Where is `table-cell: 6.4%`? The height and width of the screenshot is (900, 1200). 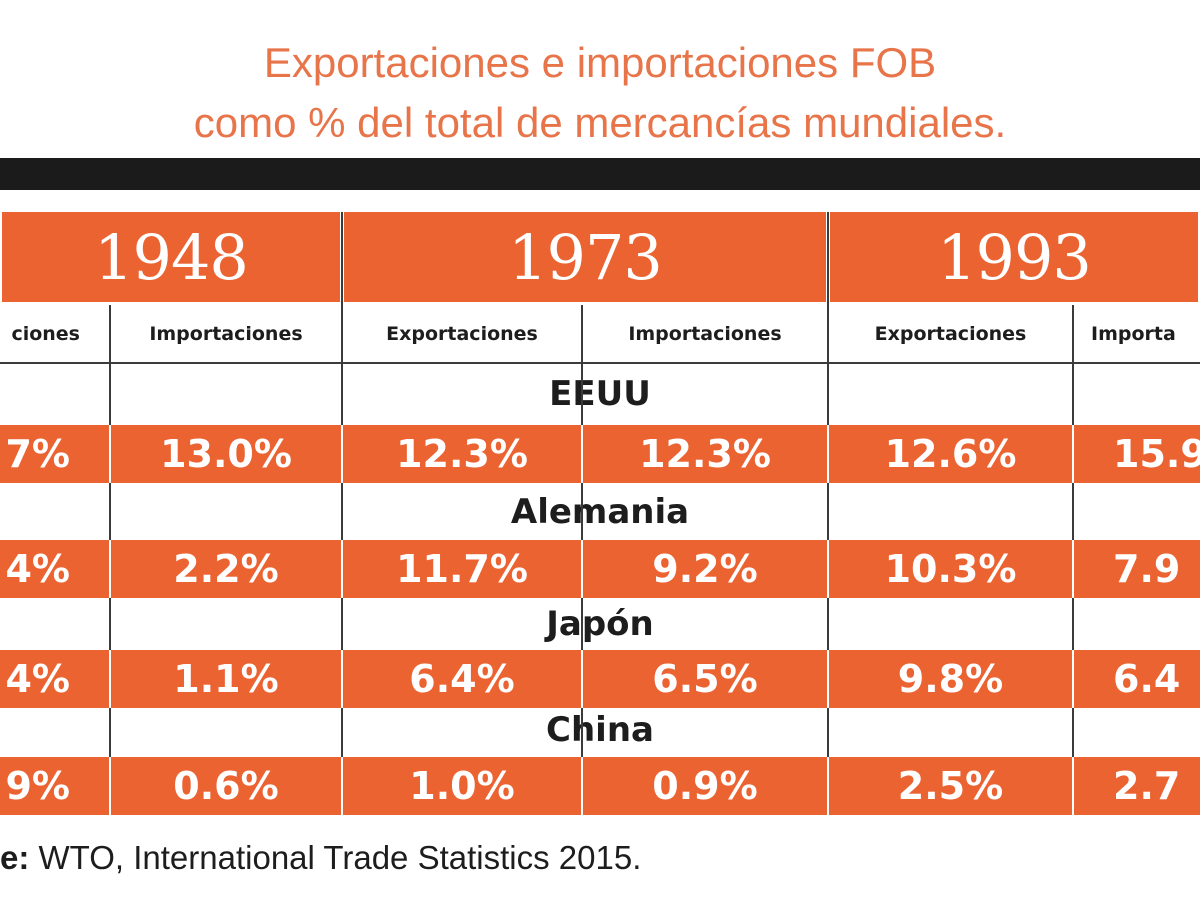
table-cell: 6.4% is located at coordinates (462, 679).